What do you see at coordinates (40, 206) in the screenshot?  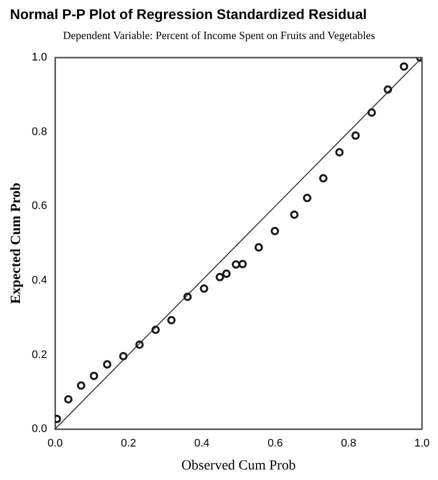 I see `y-tick-label: 0.6` at bounding box center [40, 206].